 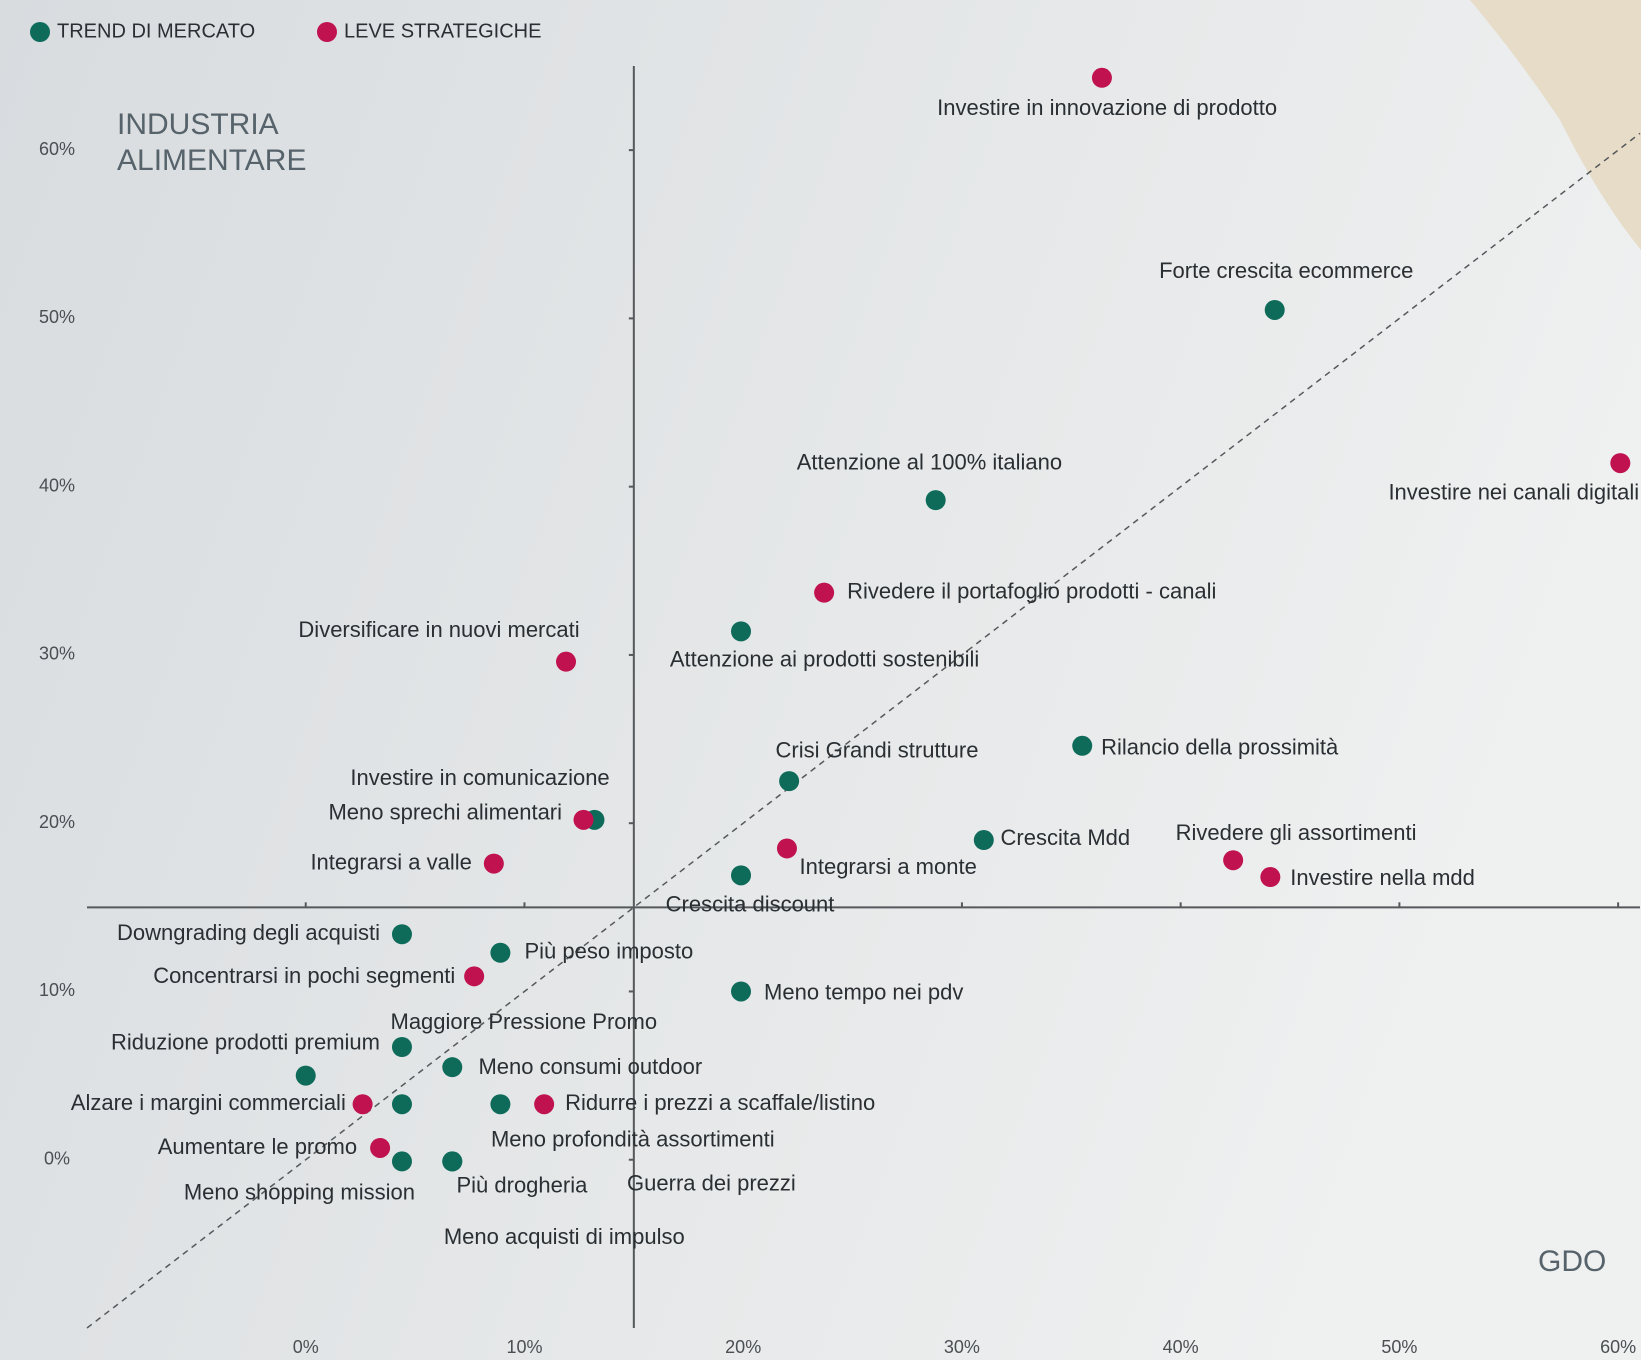 I want to click on legend-label: TREND DI MERCATO, so click(x=156, y=31).